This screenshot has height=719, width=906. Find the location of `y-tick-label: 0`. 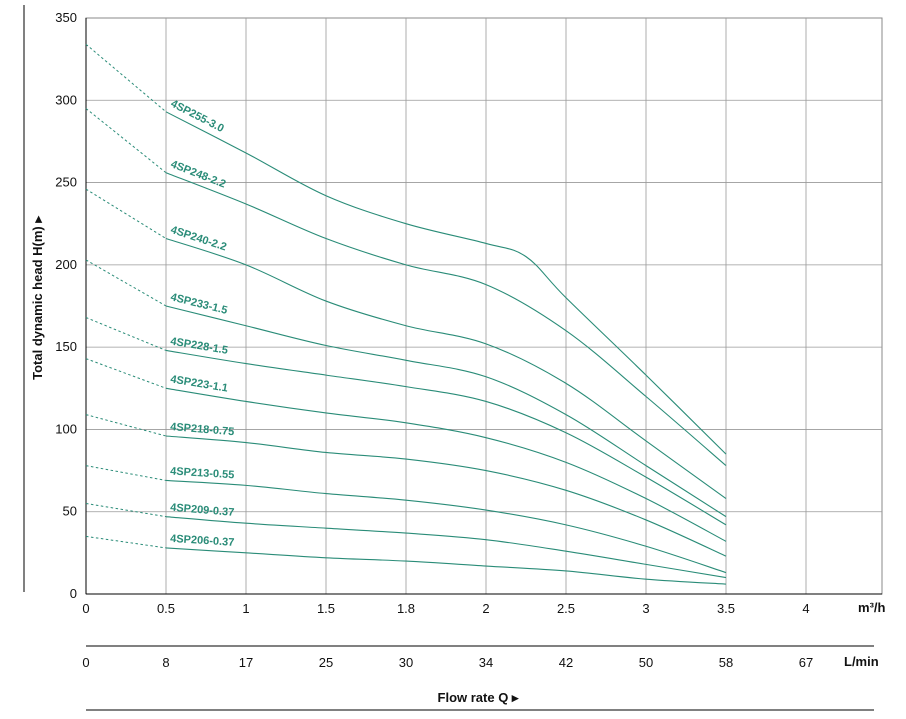

y-tick-label: 0 is located at coordinates (73, 593).